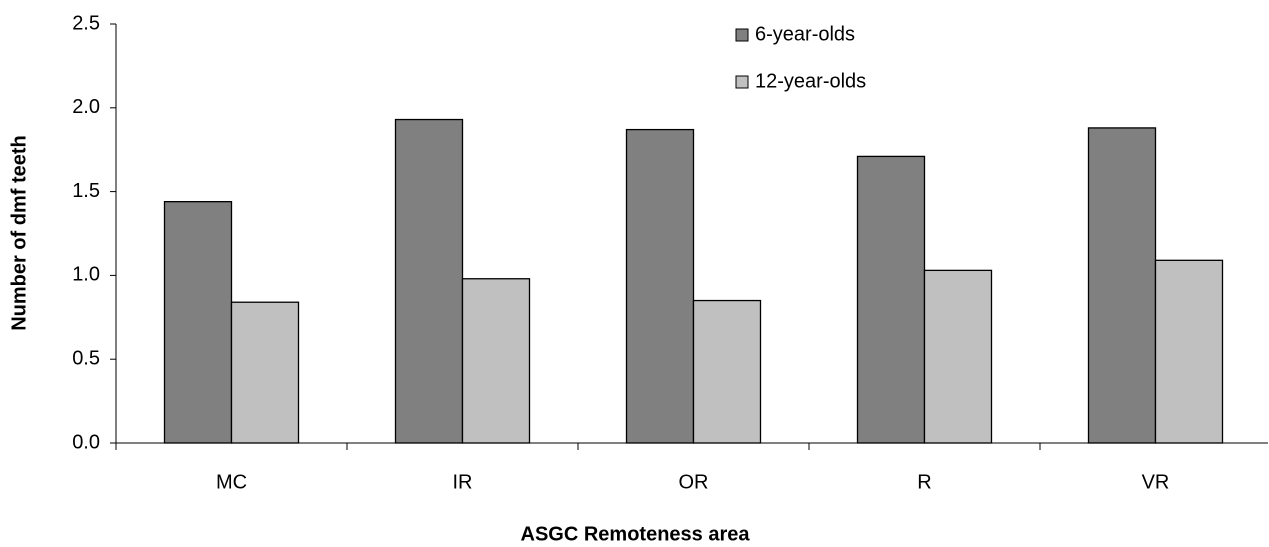  What do you see at coordinates (86, 107) in the screenshot?
I see `y-tick-label: 2.0` at bounding box center [86, 107].